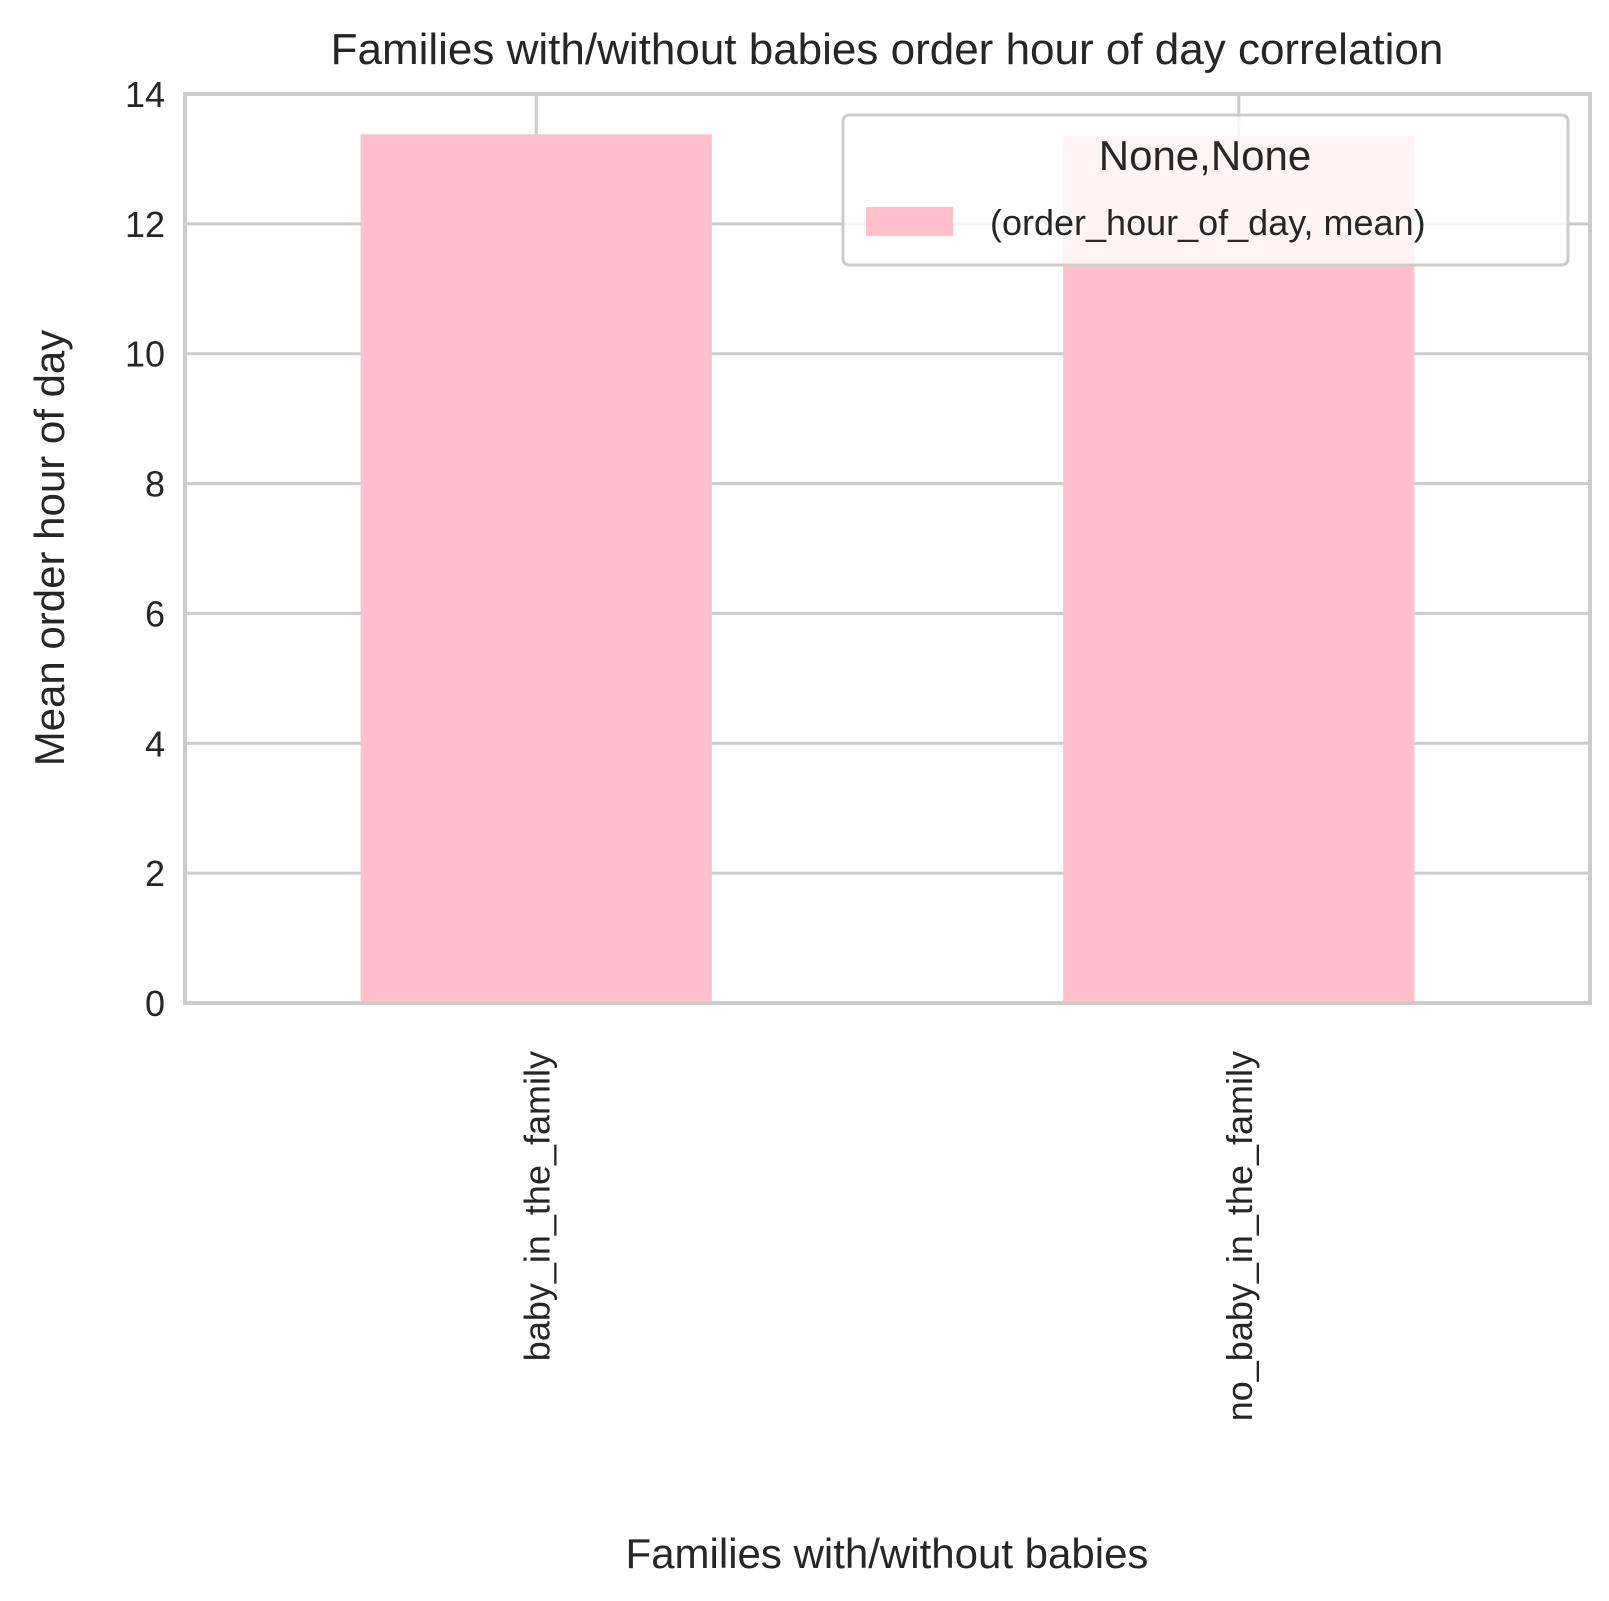 The height and width of the screenshot is (1601, 1609). I want to click on legend-box, so click(1205, 190).